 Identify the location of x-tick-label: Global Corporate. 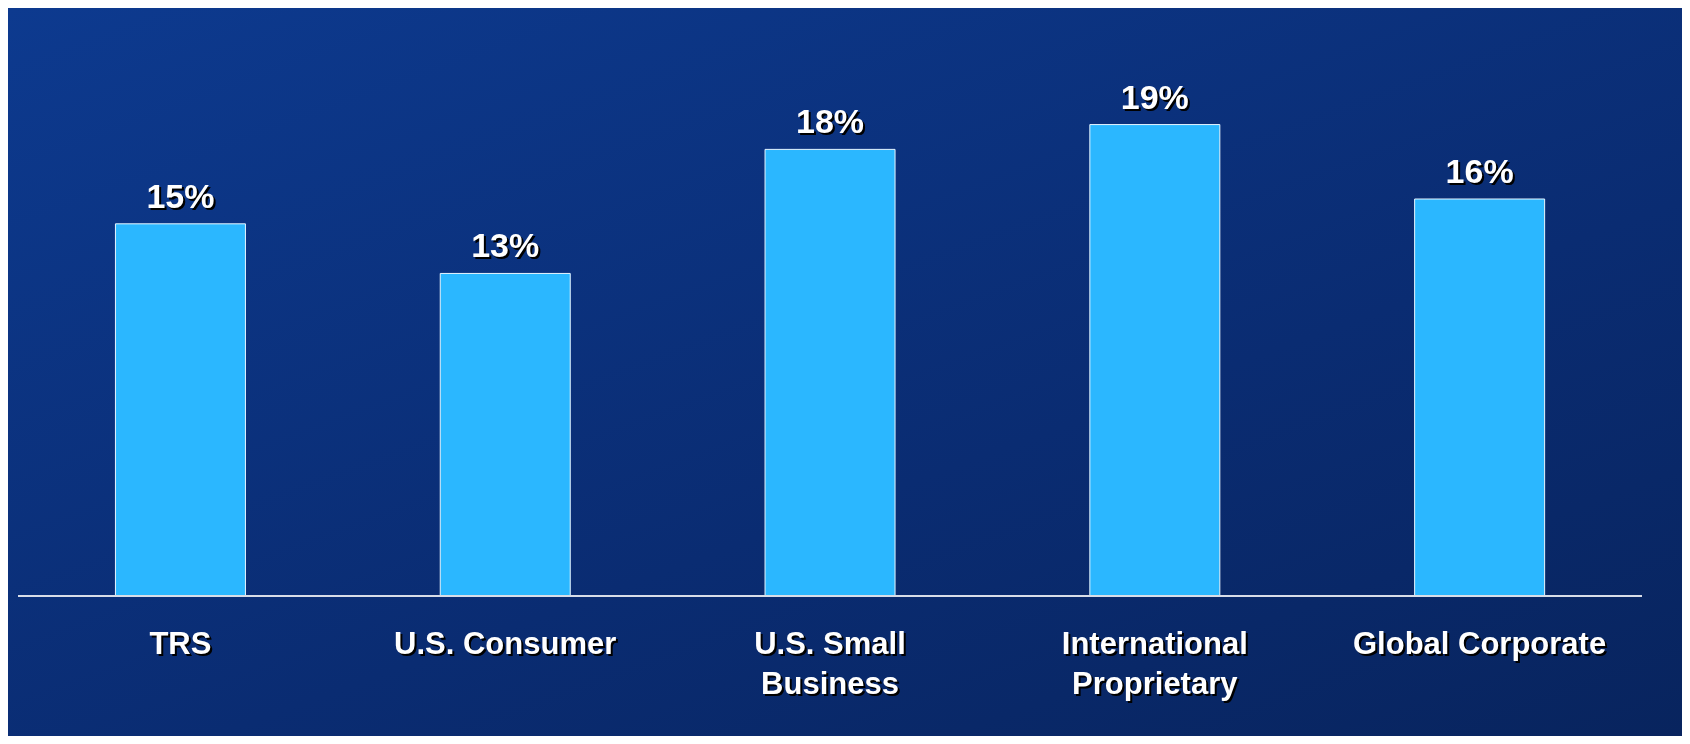
(1480, 643).